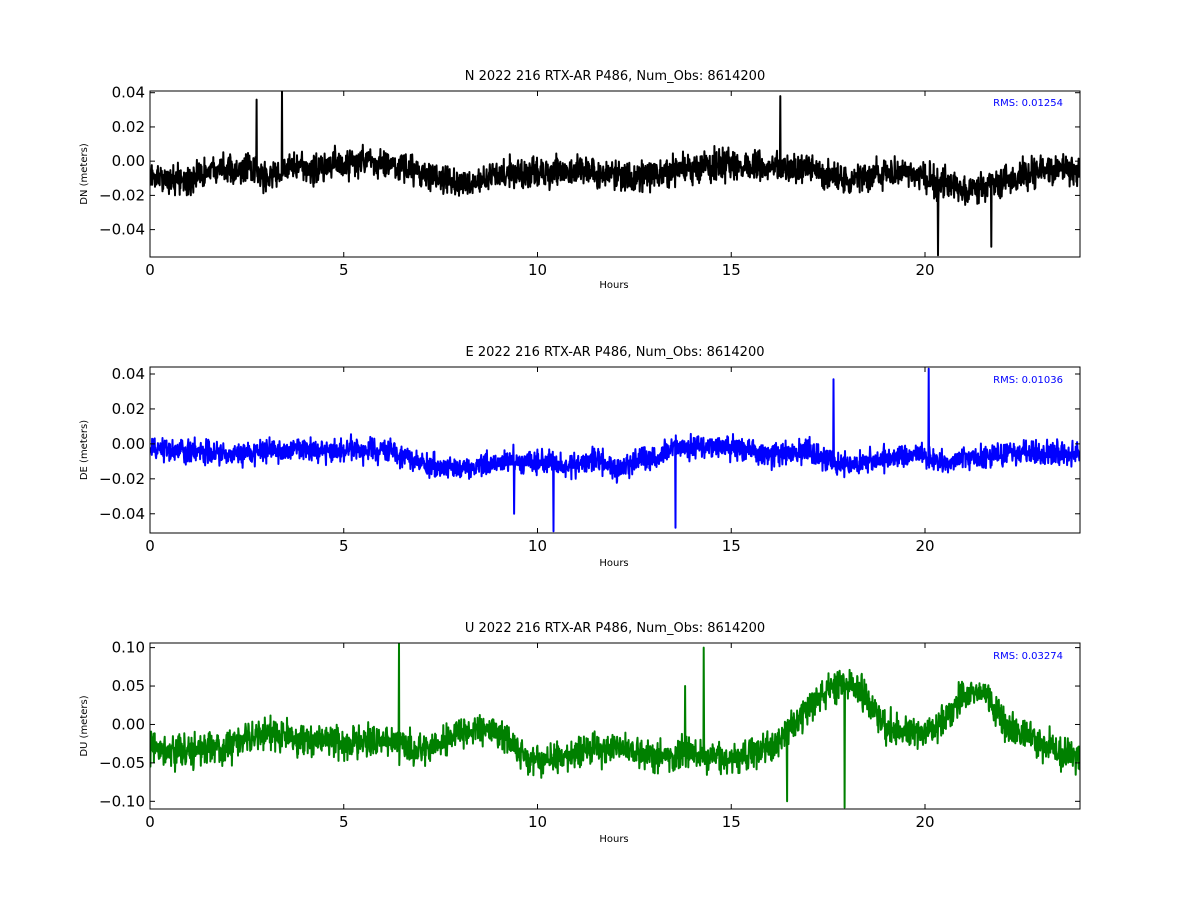 The height and width of the screenshot is (900, 1200). Describe the element at coordinates (84, 450) in the screenshot. I see `y-axis-label: DE (meters)` at that location.